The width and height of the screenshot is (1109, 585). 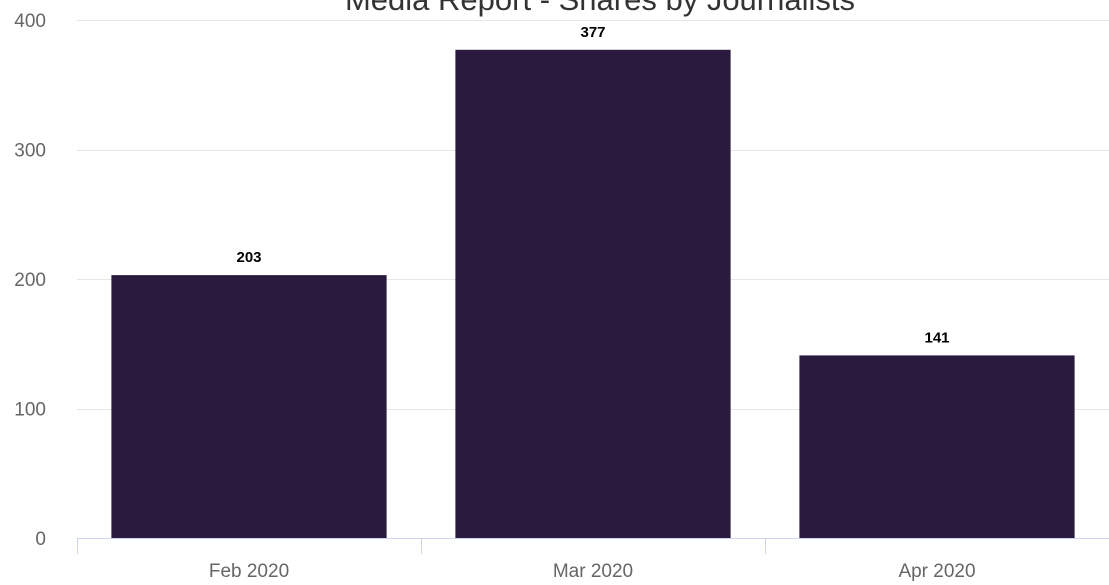 I want to click on y-axis-ticks: 0 100 200 300 400, so click(x=30, y=280).